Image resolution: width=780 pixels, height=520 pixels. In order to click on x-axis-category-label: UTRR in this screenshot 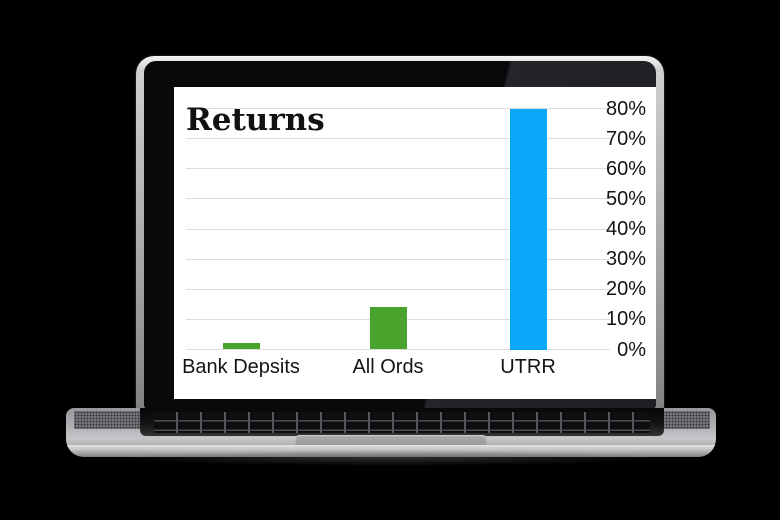, I will do `click(528, 367)`.